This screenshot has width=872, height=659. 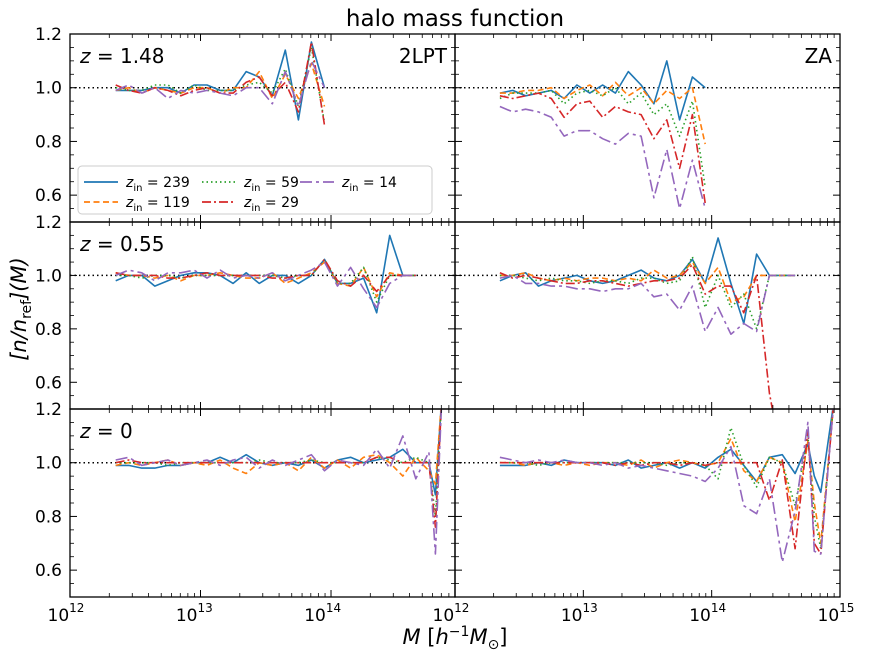 What do you see at coordinates (423, 56) in the screenshot?
I see `method-label: 2LPT` at bounding box center [423, 56].